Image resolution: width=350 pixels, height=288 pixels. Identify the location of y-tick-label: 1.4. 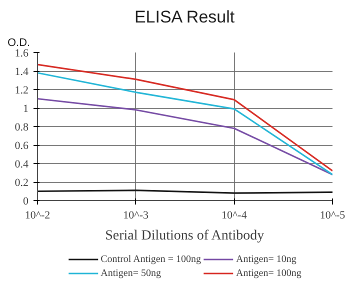
(21, 72).